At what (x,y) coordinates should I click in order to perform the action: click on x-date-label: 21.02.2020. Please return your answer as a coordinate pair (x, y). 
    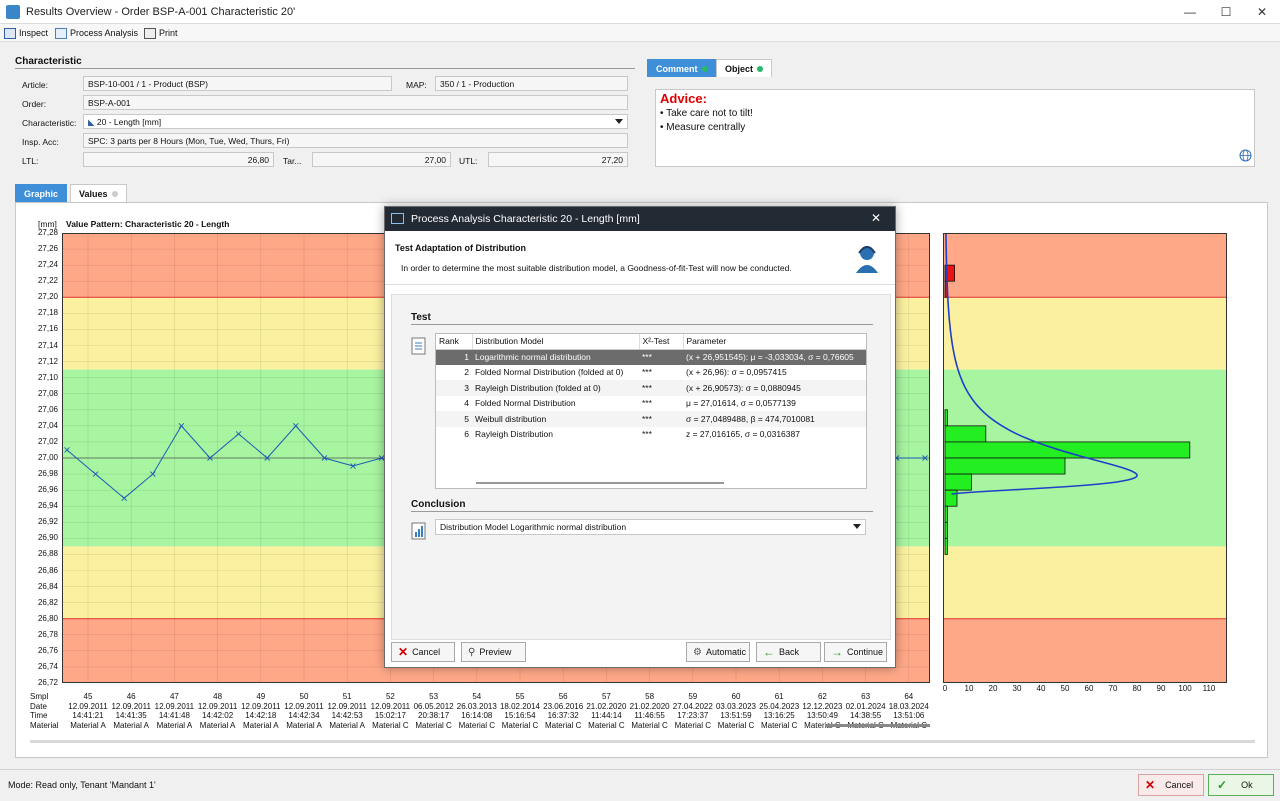
    Looking at the image, I should click on (649, 706).